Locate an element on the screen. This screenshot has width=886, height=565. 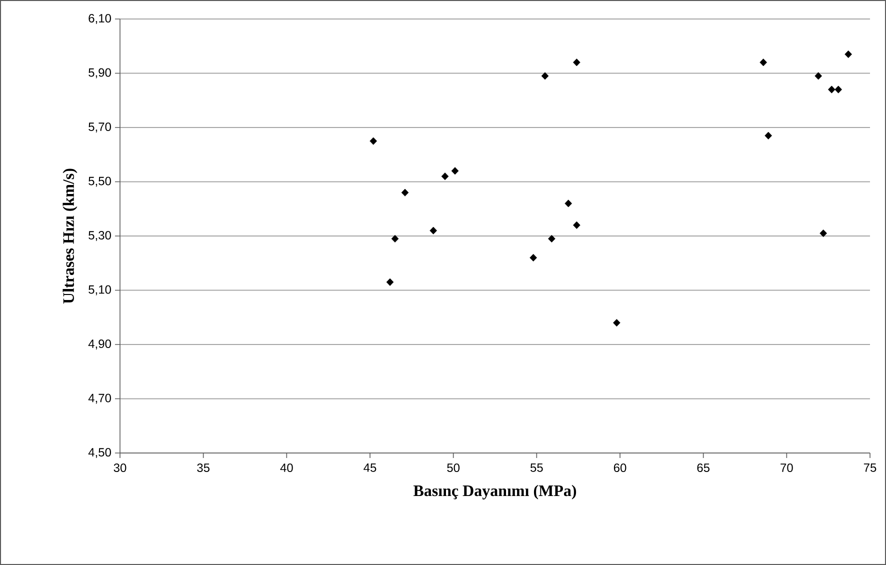
y-tick-label: 5,50 is located at coordinates (99, 181).